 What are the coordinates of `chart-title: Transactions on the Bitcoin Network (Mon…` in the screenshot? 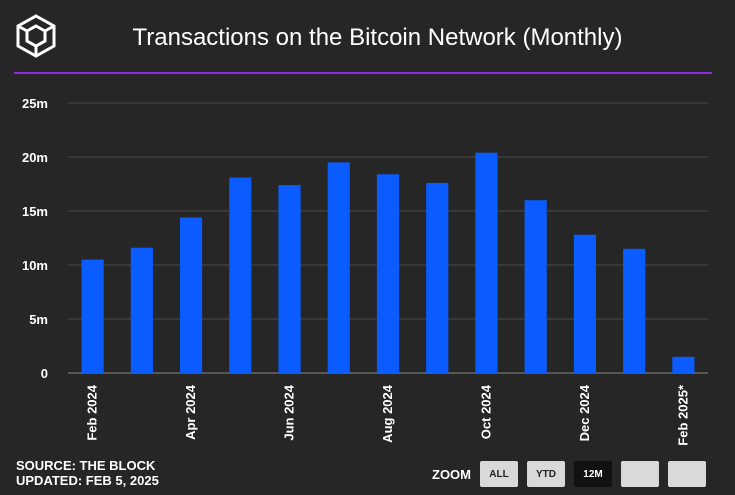 It's located at (377, 37).